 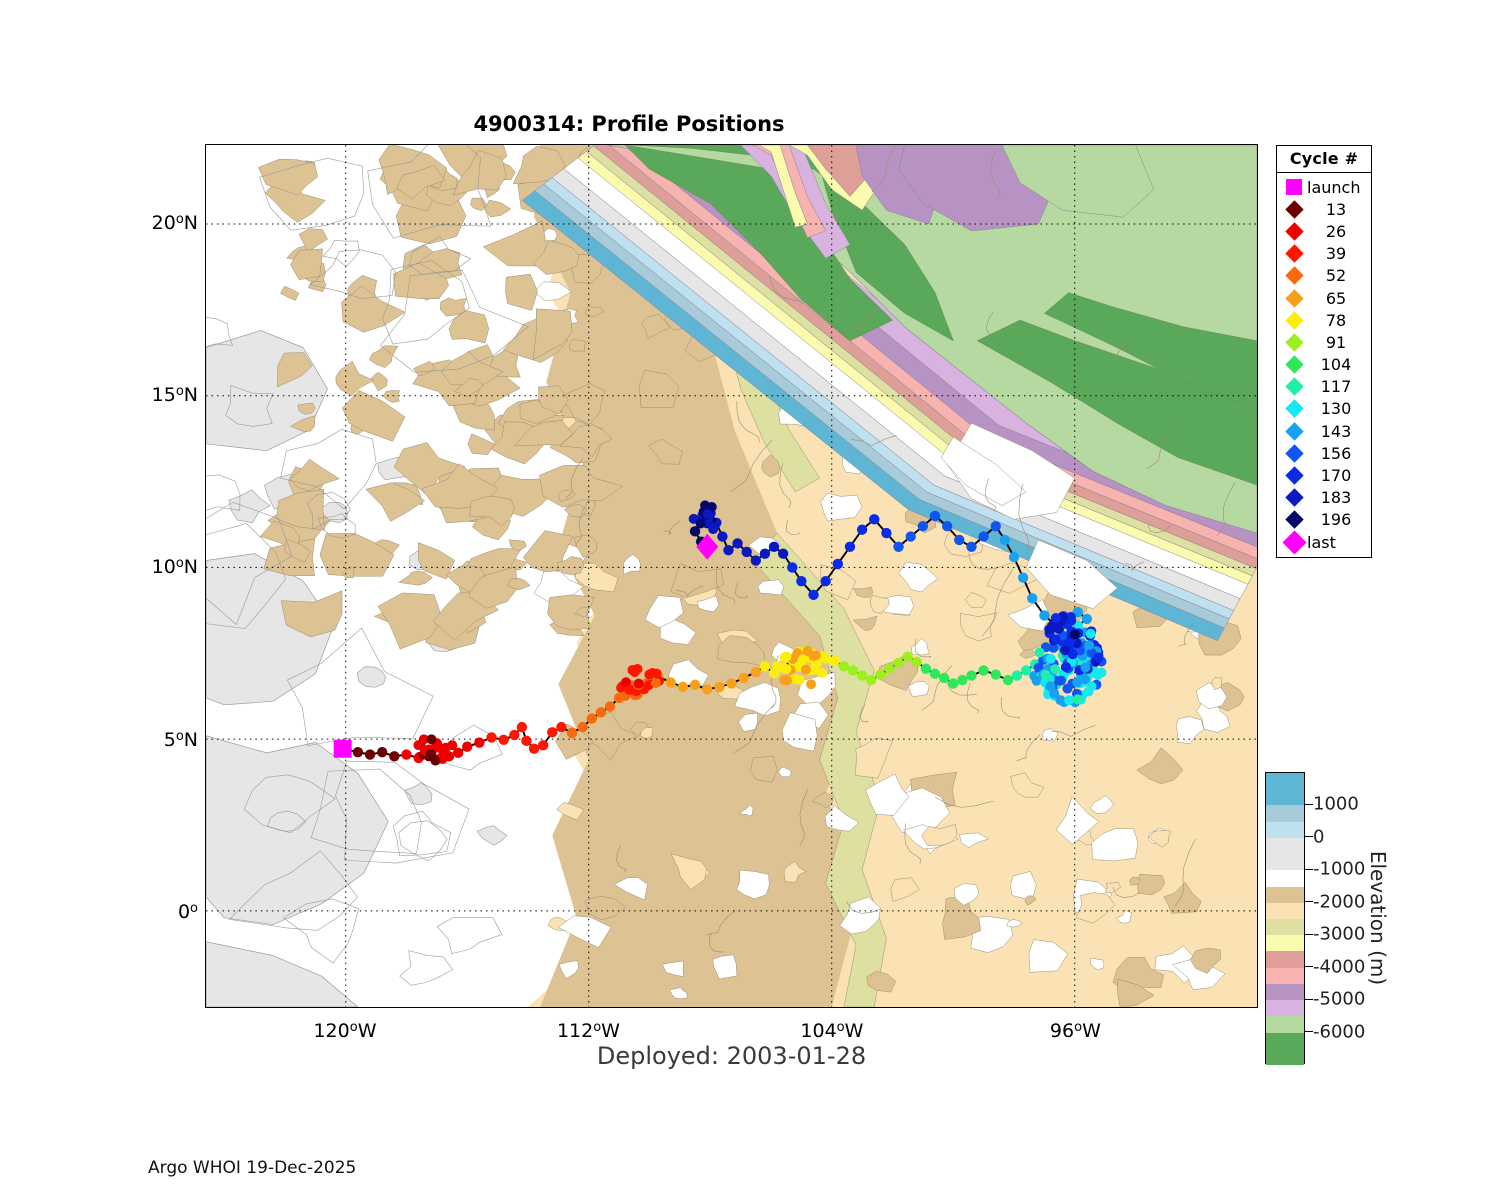 I want to click on legend-item-label: last, so click(x=1321, y=542).